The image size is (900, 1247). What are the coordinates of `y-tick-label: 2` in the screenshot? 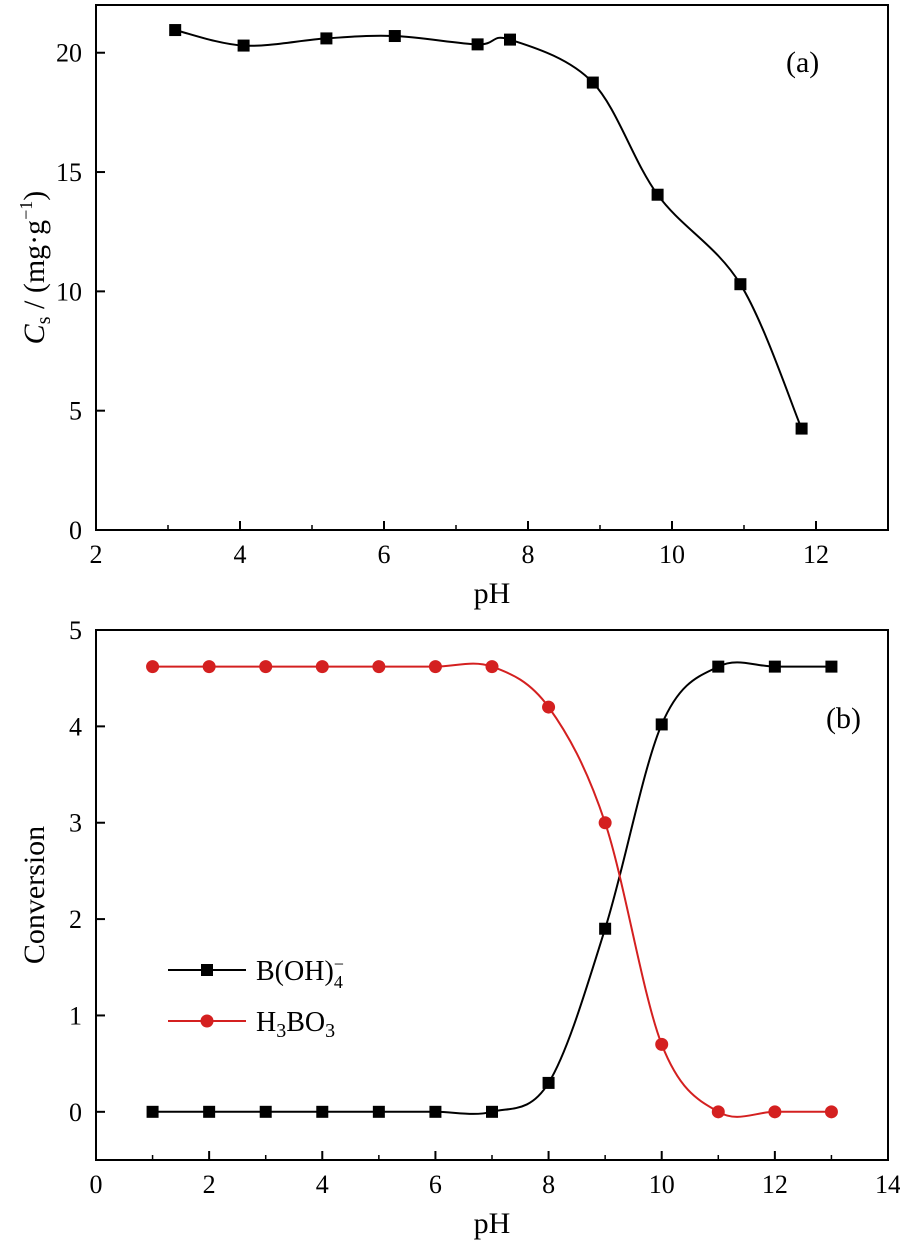 It's located at (75, 919).